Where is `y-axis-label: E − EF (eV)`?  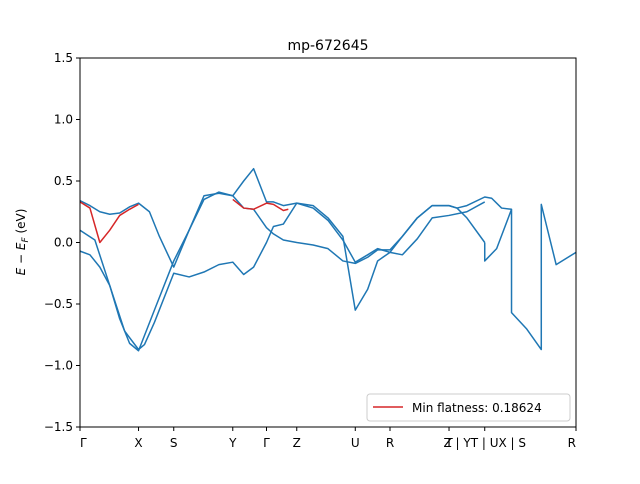
y-axis-label: E − EF (eV) is located at coordinates (22, 242).